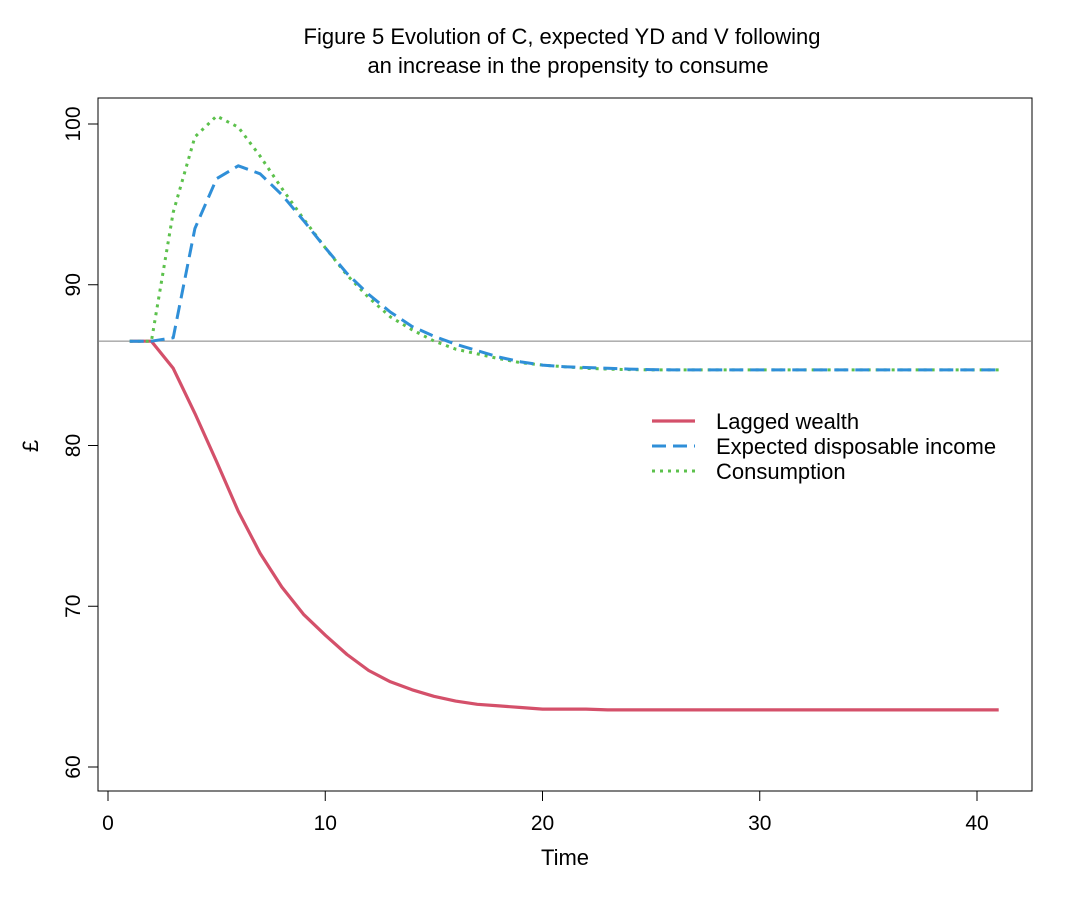 The height and width of the screenshot is (910, 1092). Describe the element at coordinates (73, 445) in the screenshot. I see `y-tick-label: 80` at that location.